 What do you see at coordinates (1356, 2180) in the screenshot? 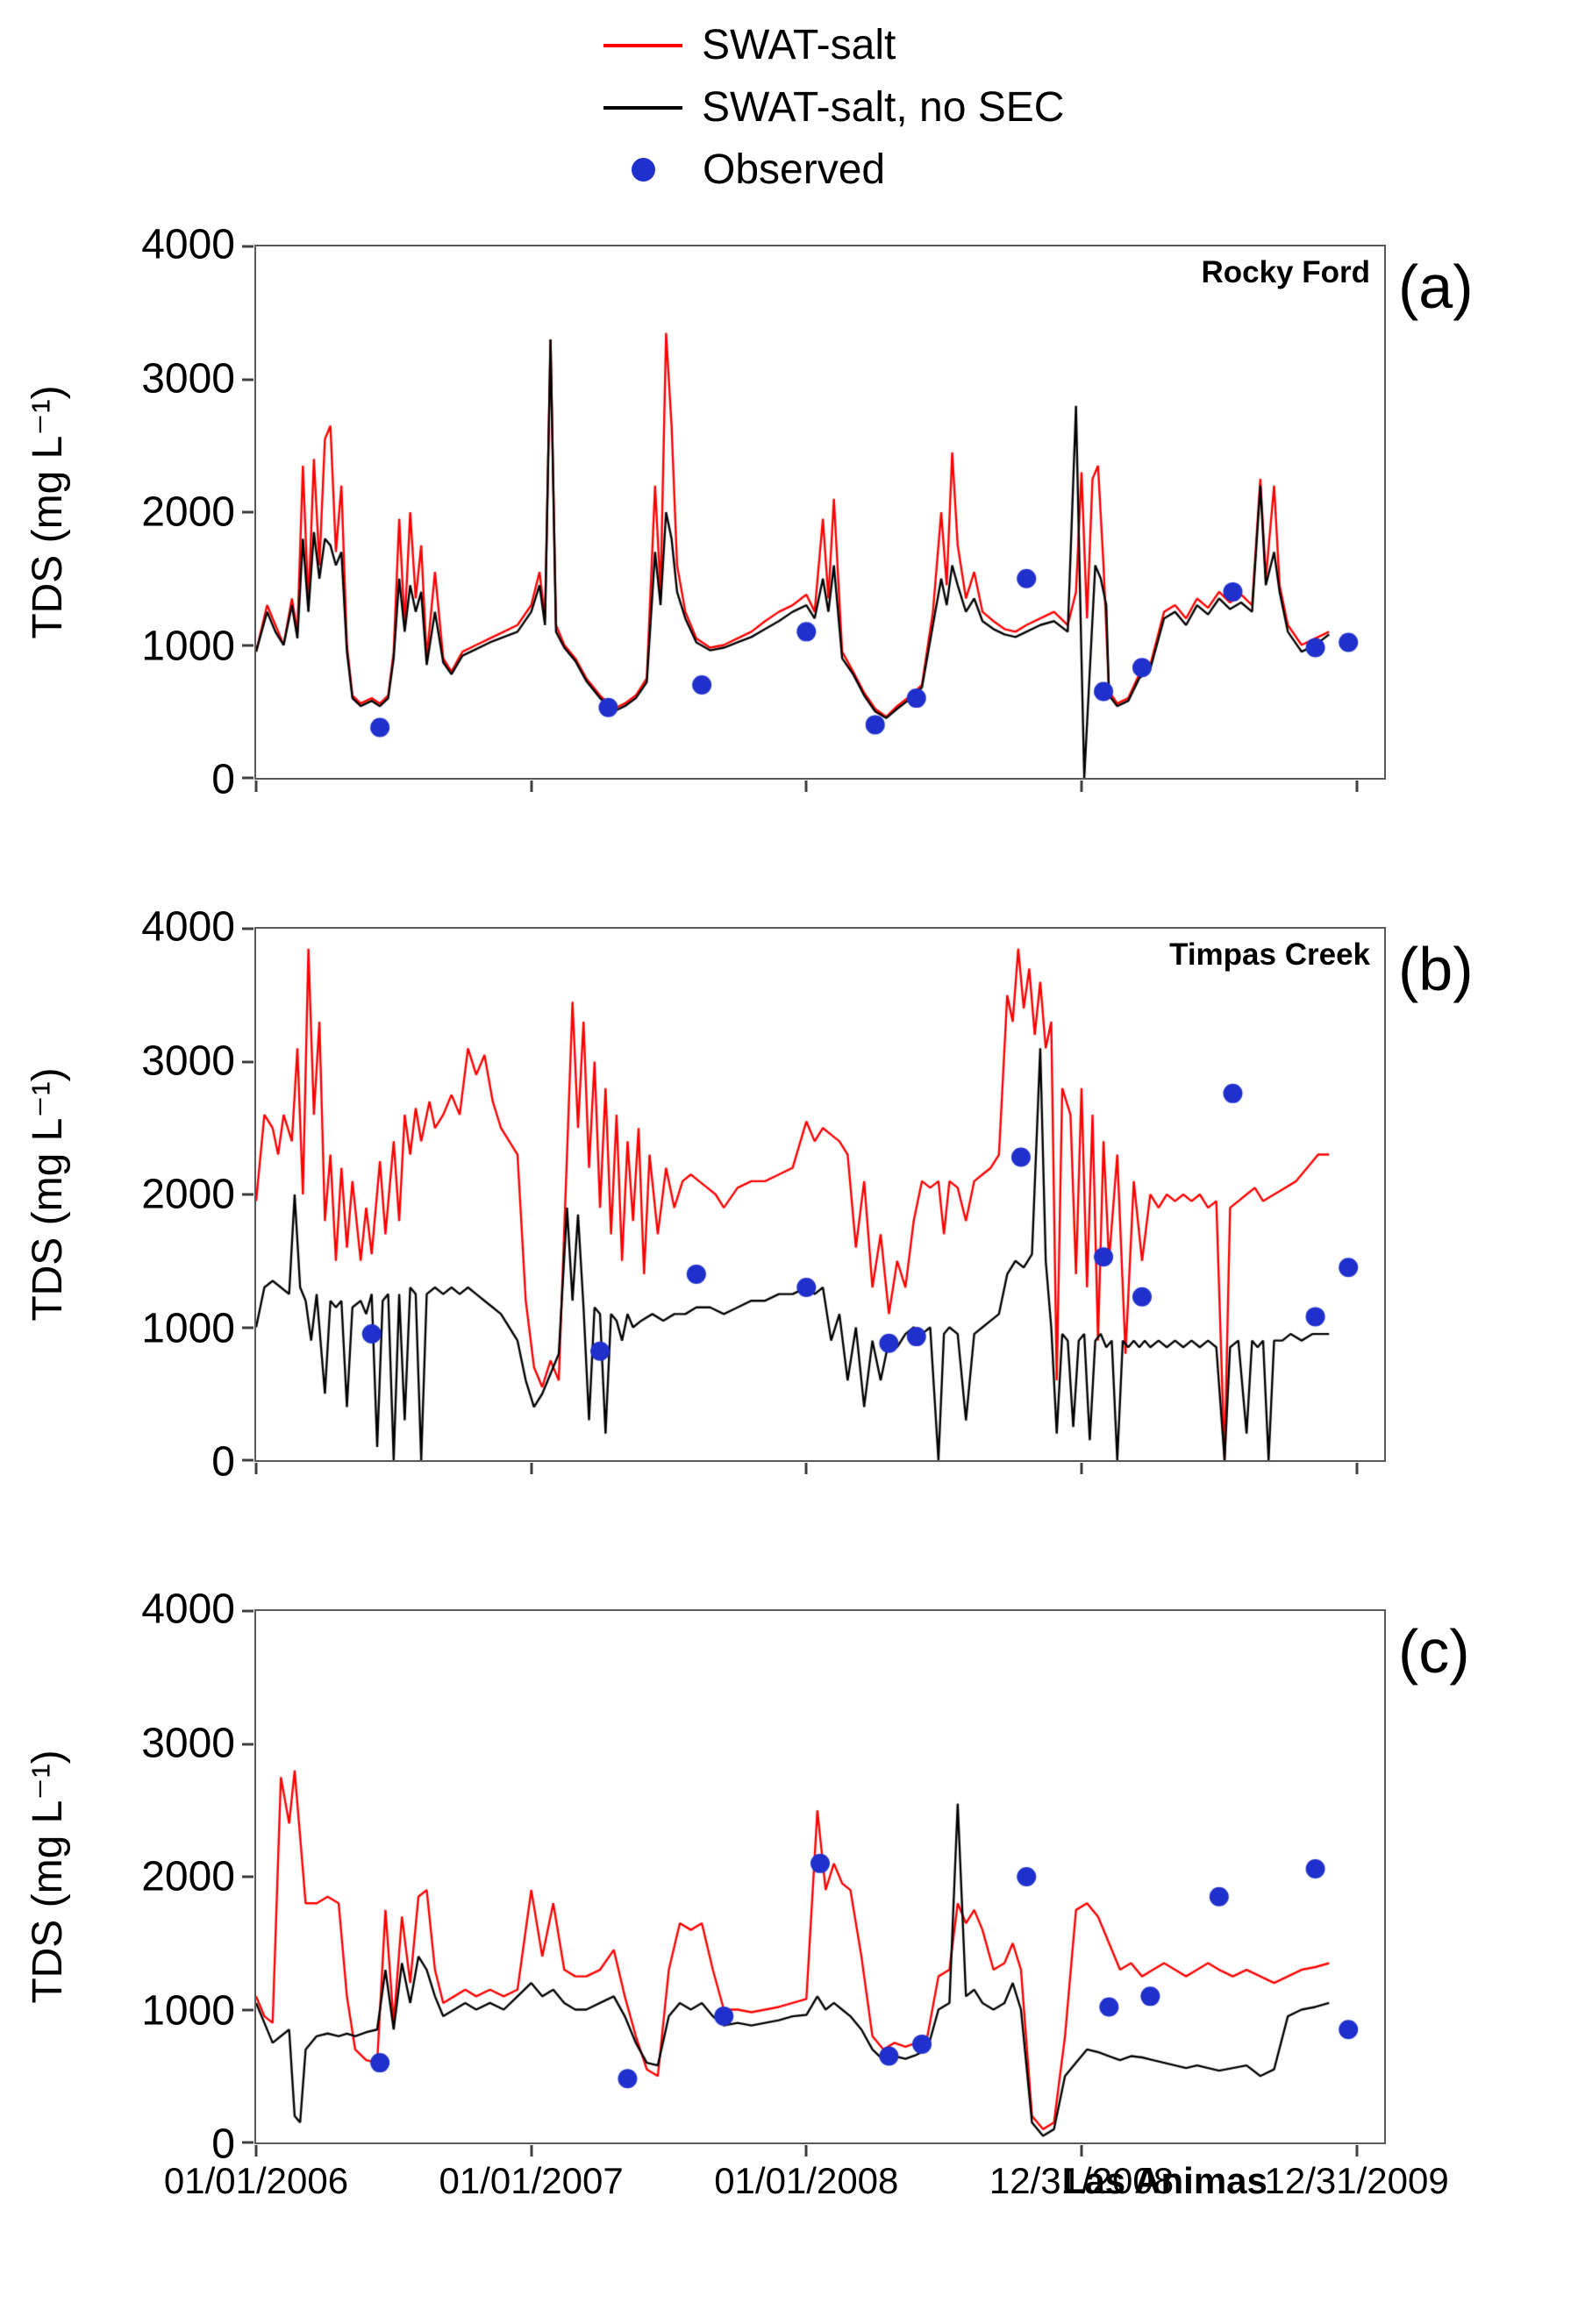
I see `x-tick-label: 12/31/2009` at bounding box center [1356, 2180].